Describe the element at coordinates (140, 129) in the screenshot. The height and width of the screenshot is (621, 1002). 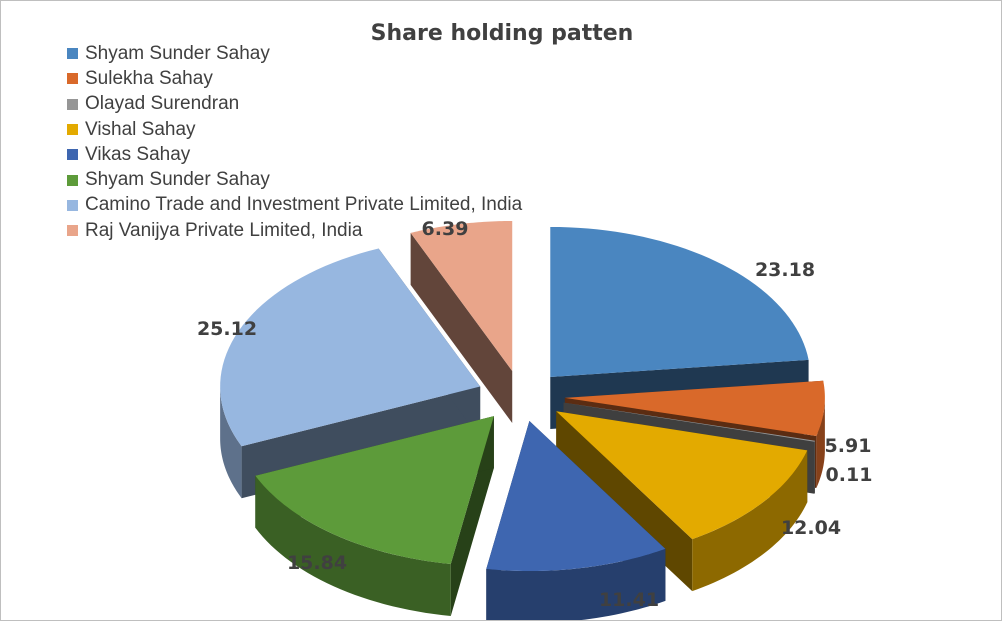
I see `legend-label: Vishal Sahay` at that location.